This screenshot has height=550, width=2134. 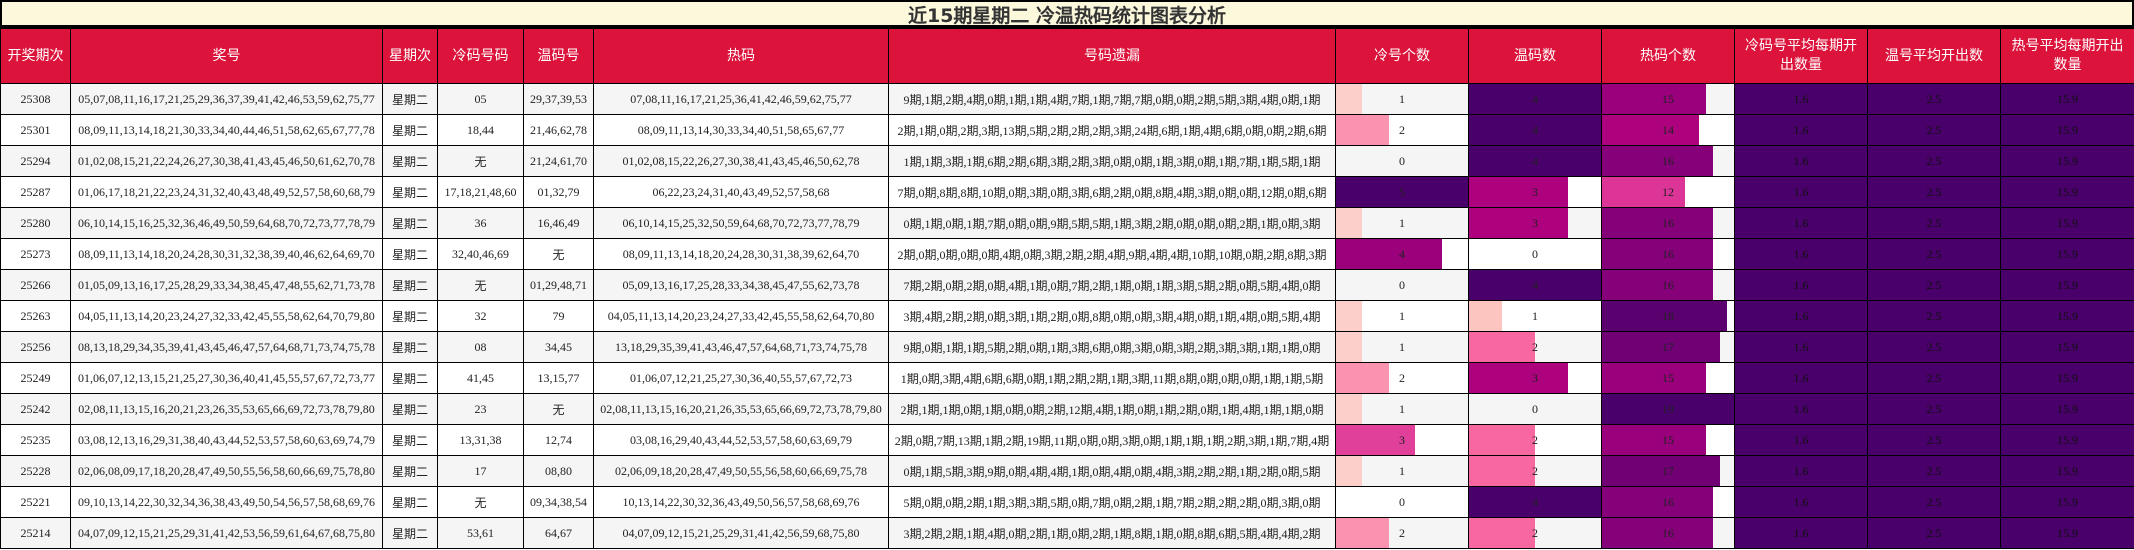 I want to click on cell-warm-numbers: 01,32,79, so click(x=558, y=192).